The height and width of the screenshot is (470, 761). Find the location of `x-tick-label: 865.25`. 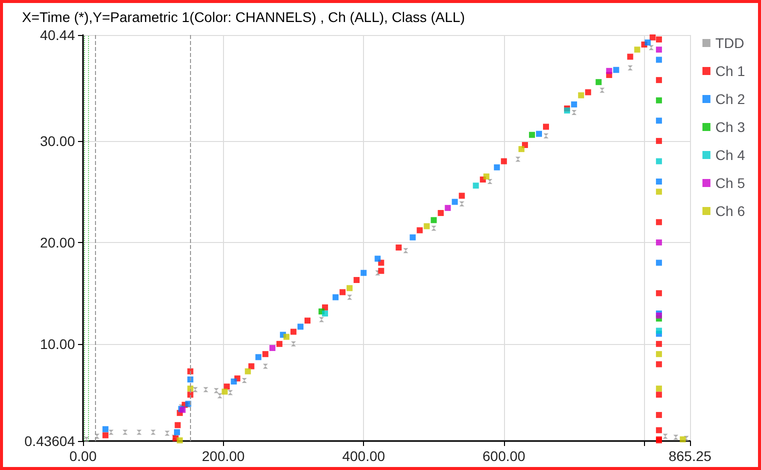

x-tick-label: 865.25 is located at coordinates (690, 456).